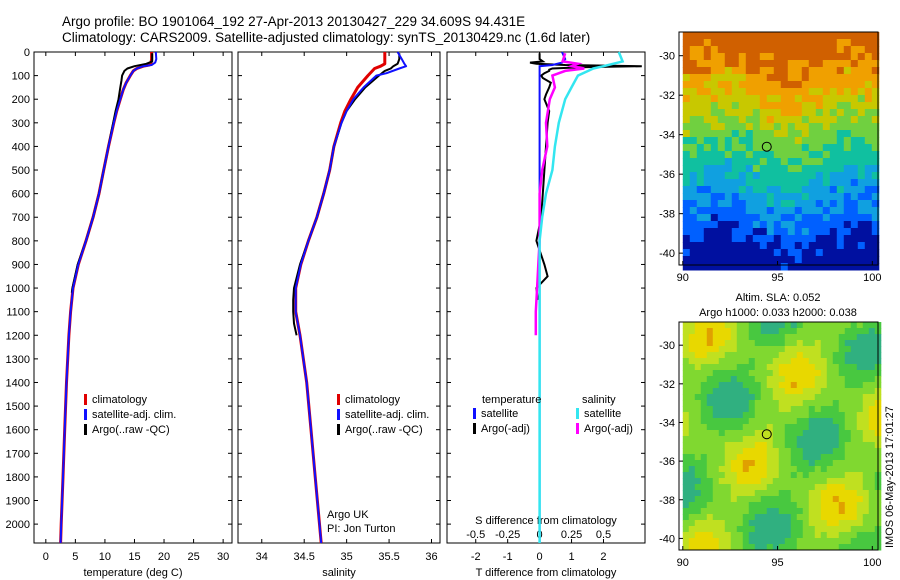 Image resolution: width=900 pixels, height=580 pixels. I want to click on ytick-label: 400, so click(21, 147).